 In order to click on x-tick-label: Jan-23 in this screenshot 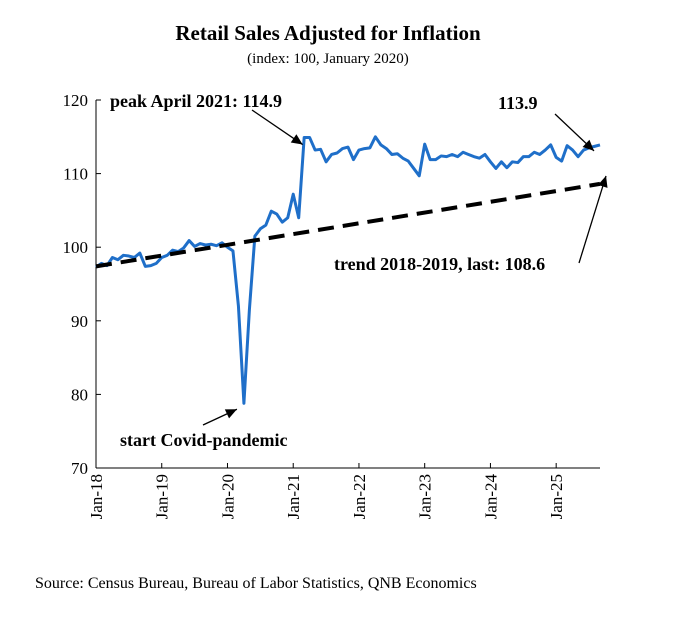, I will do `click(425, 496)`.